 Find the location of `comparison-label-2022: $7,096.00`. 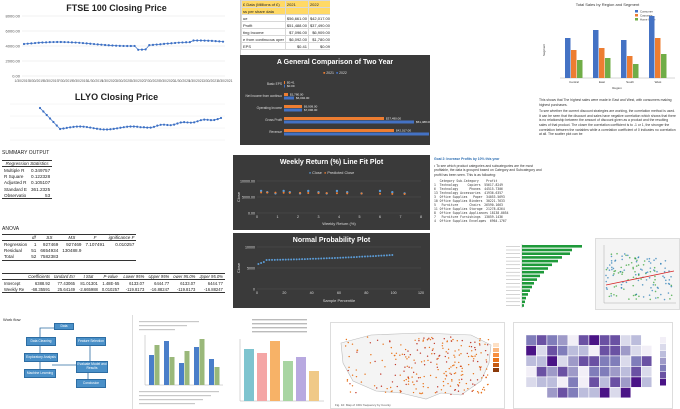

comparison-label-2022: $7,096.00 is located at coordinates (311, 110).